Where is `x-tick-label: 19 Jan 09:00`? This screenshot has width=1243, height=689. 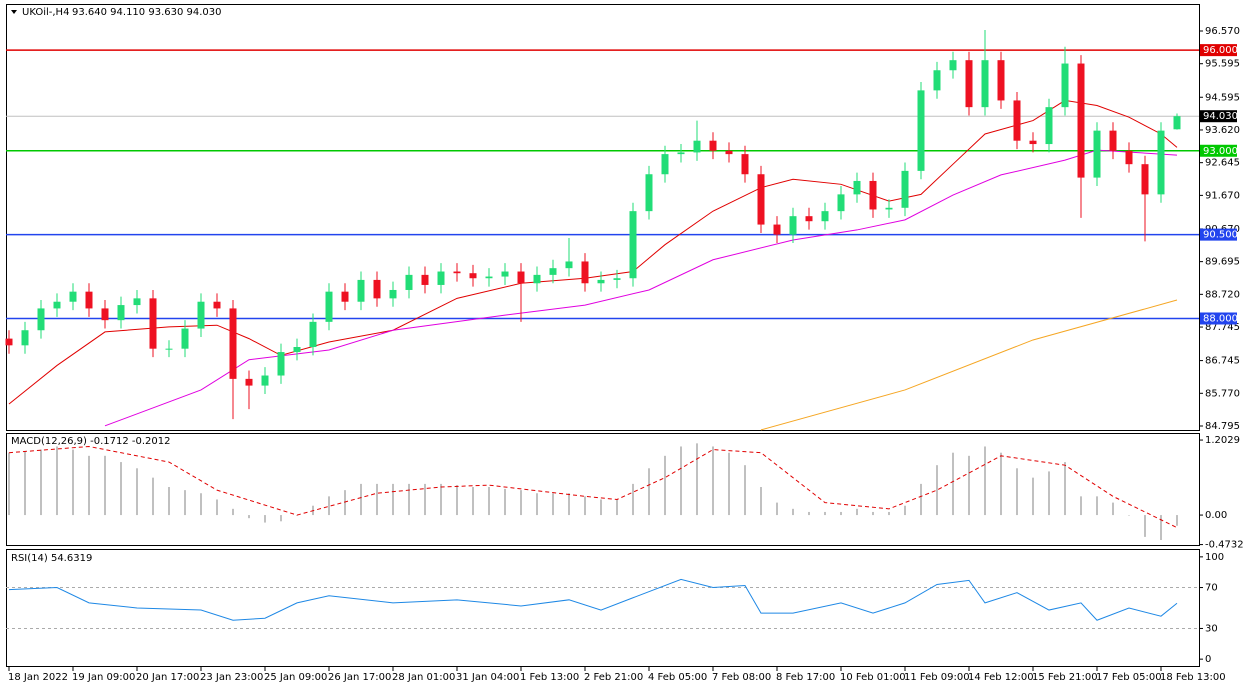 x-tick-label: 19 Jan 09:00 is located at coordinates (103, 677).